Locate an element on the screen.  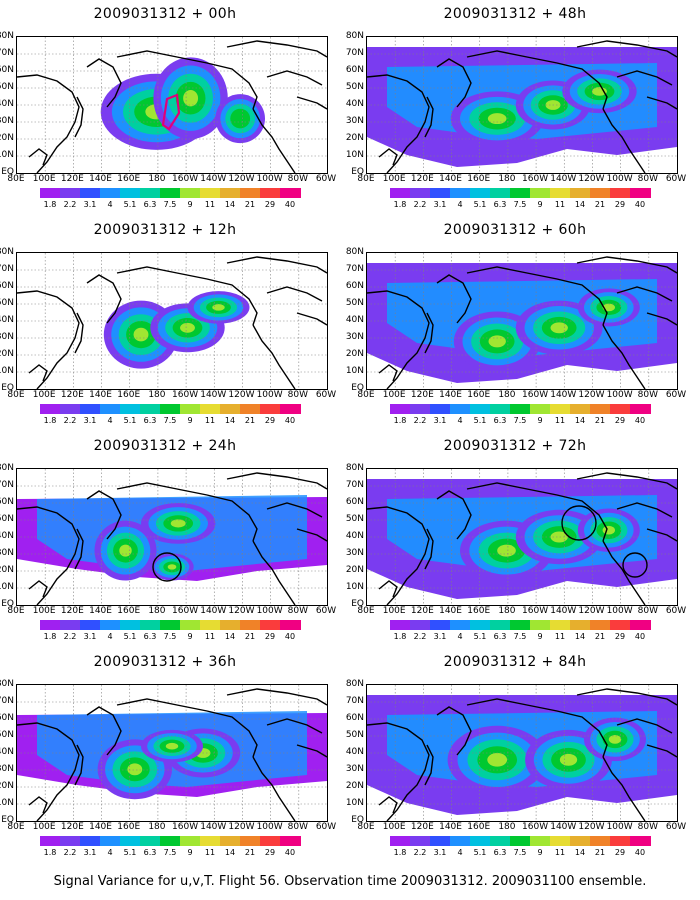
map-area is located at coordinates (172, 105).